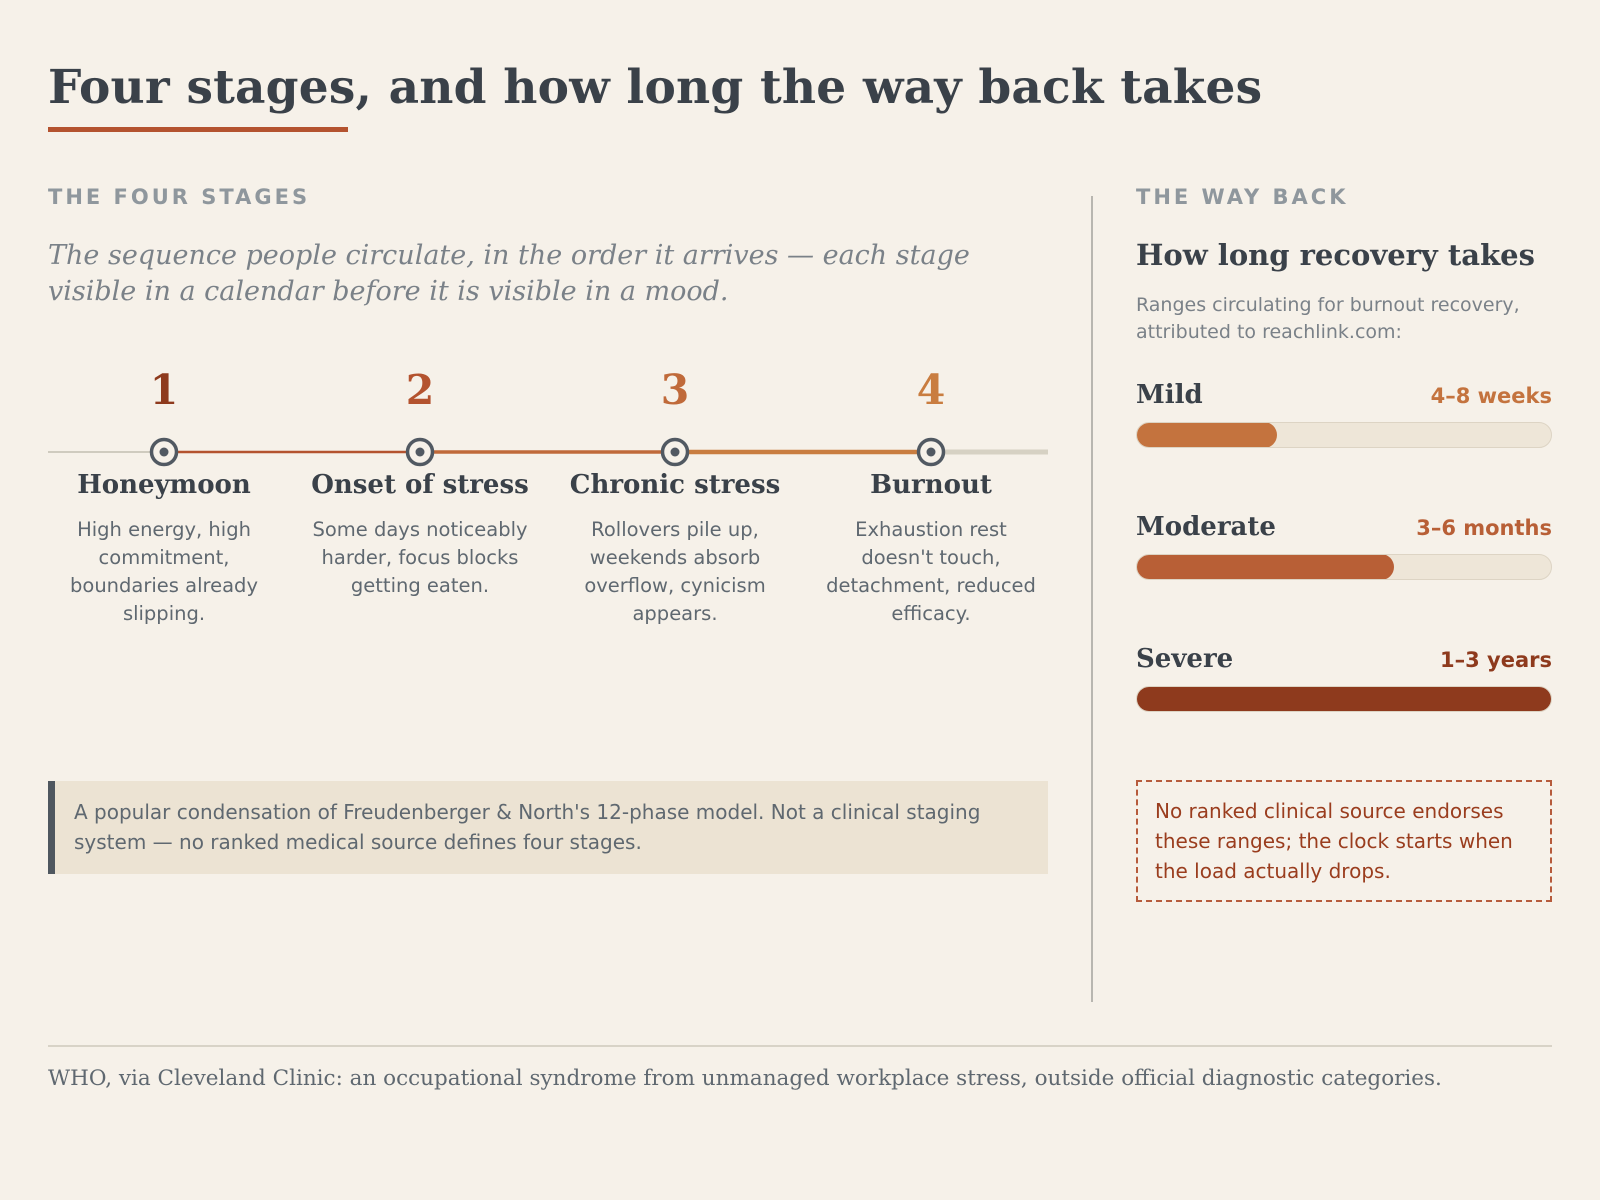 This screenshot has height=1200, width=1600. What do you see at coordinates (1491, 396) in the screenshot?
I see `range-value: 4–8 weeks` at bounding box center [1491, 396].